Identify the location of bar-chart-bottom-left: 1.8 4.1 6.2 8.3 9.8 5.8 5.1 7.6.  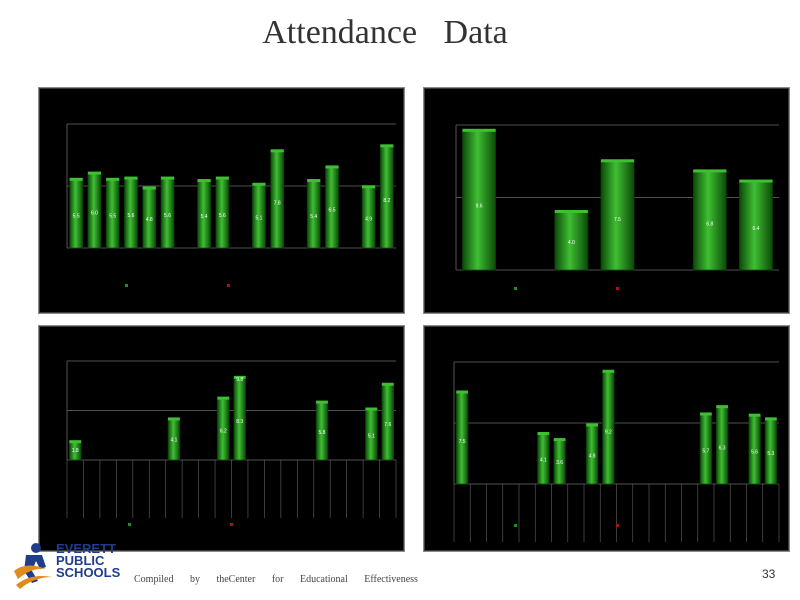
(231, 443).